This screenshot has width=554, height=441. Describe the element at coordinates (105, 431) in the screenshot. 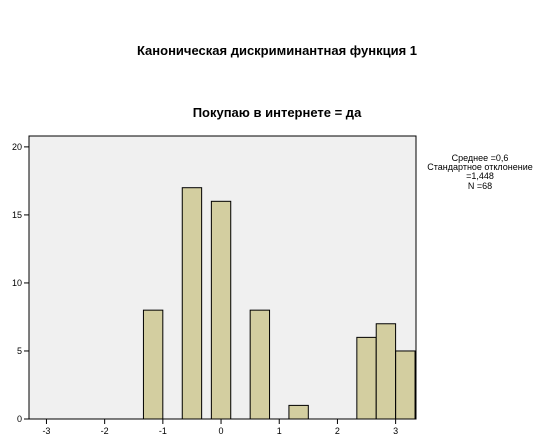

I see `x-tick-label: -2` at that location.